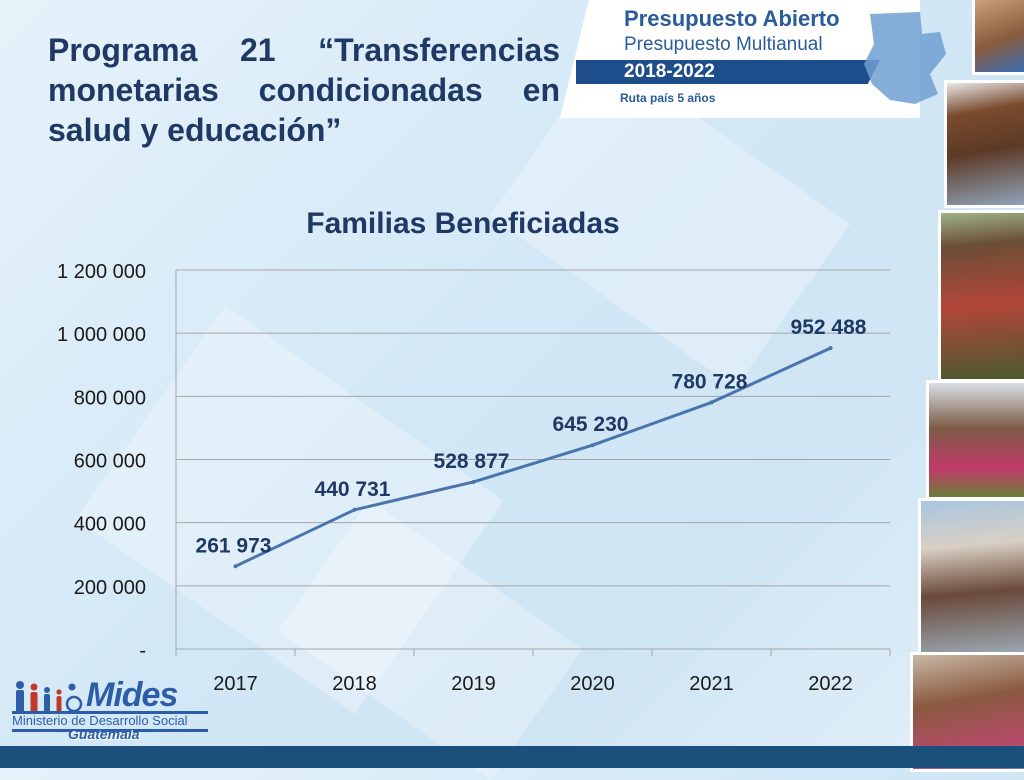 The image size is (1024, 780). What do you see at coordinates (473, 684) in the screenshot?
I see `x-tick-label: 2019` at bounding box center [473, 684].